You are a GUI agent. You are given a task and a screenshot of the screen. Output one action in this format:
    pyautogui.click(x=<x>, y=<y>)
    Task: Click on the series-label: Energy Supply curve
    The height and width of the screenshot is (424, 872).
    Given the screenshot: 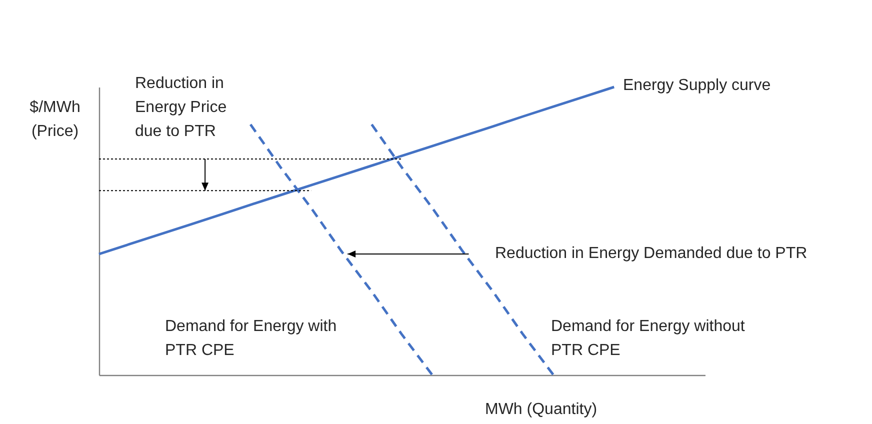 What is the action you would take?
    pyautogui.click(x=697, y=85)
    